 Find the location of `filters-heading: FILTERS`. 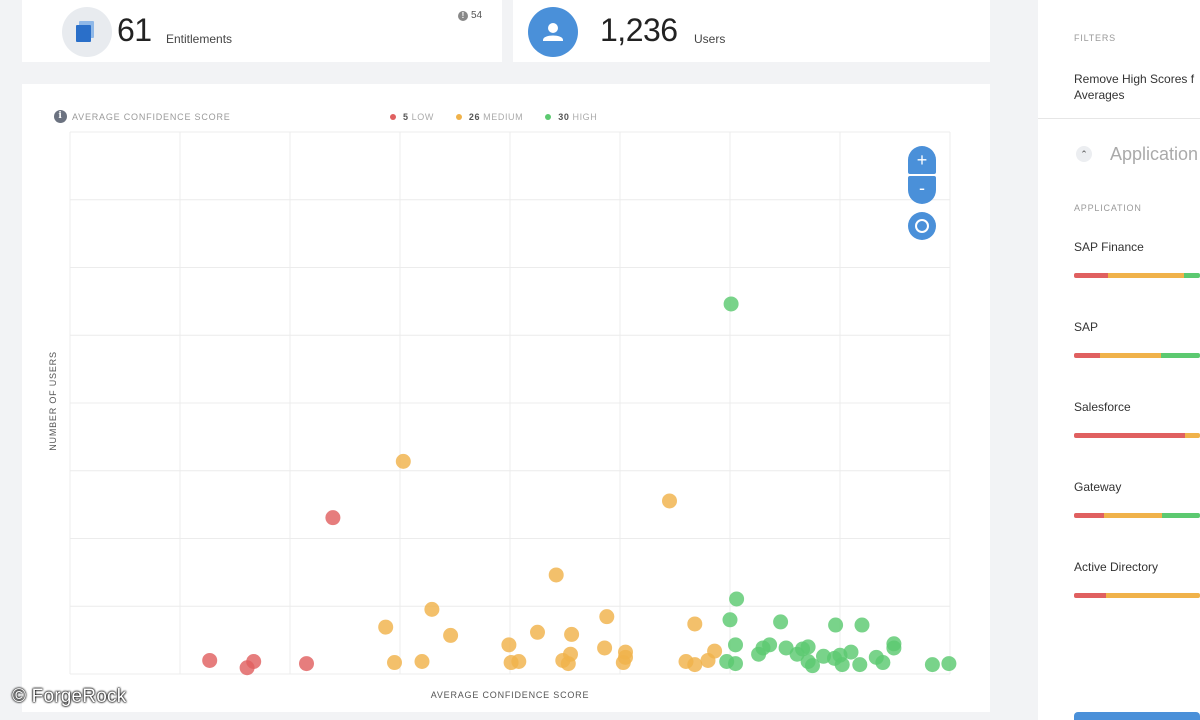

filters-heading: FILTERS is located at coordinates (1095, 38).